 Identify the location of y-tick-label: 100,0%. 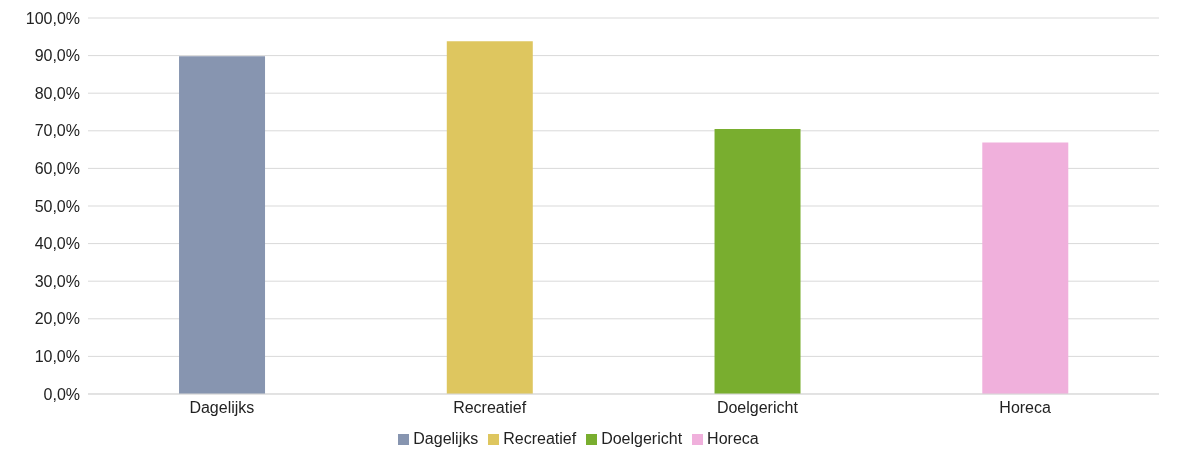
(52, 18).